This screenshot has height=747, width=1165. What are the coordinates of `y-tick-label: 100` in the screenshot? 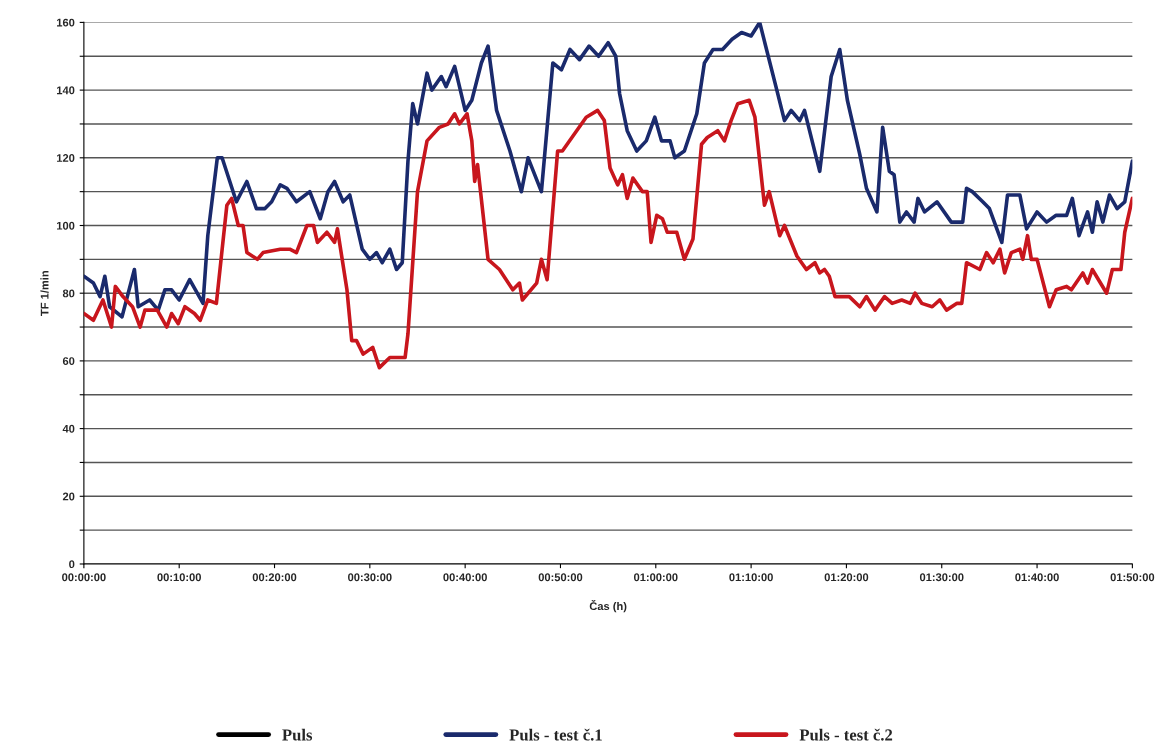 It's located at (66, 225).